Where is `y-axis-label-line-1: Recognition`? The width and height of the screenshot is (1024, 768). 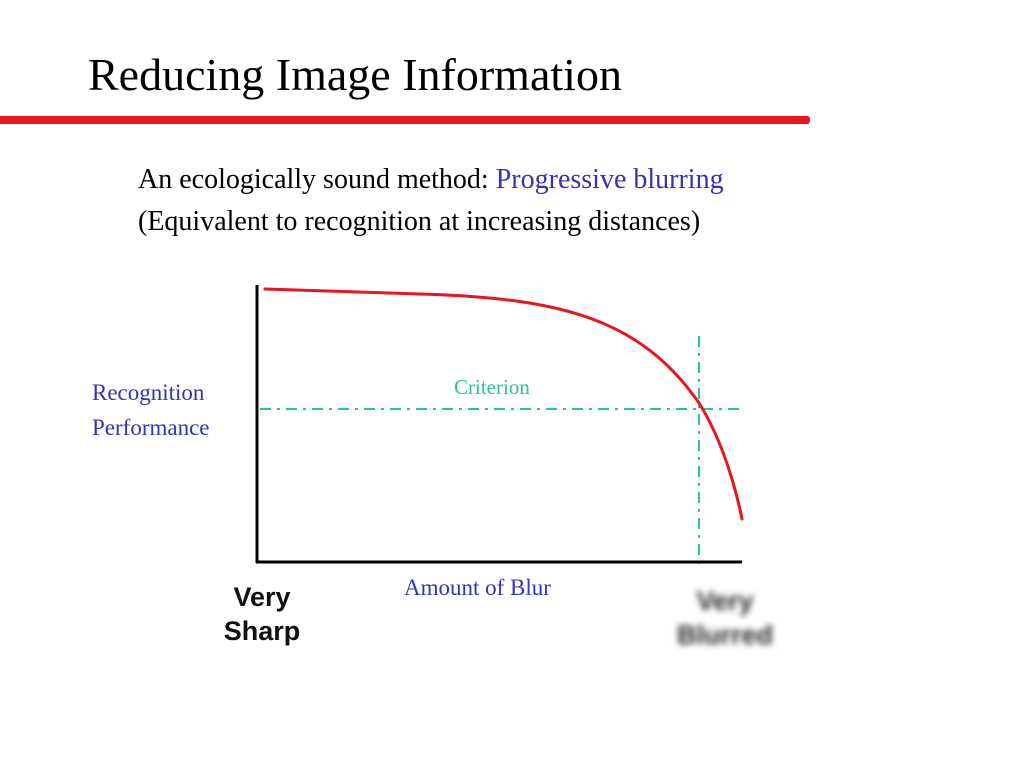 y-axis-label-line-1: Recognition is located at coordinates (148, 392).